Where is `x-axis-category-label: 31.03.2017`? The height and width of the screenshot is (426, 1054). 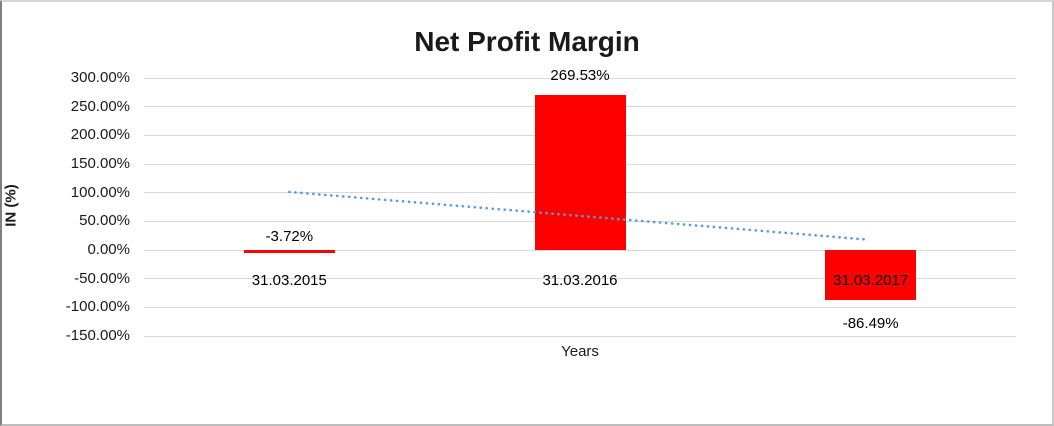 x-axis-category-label: 31.03.2017 is located at coordinates (871, 280).